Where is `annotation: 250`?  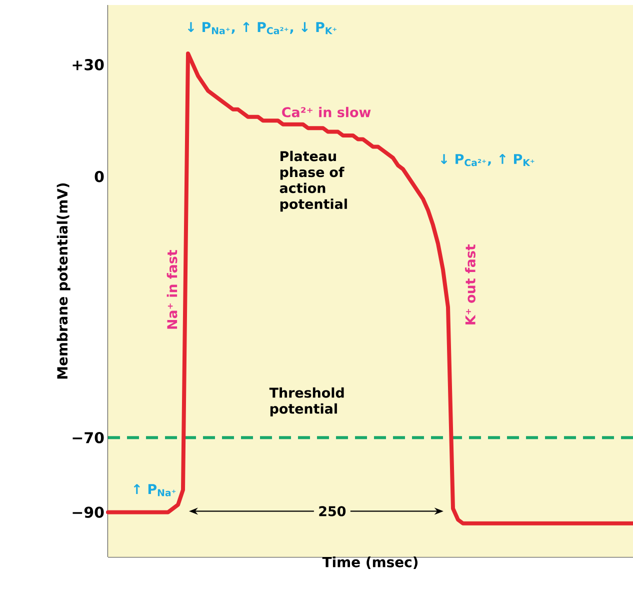 annotation: 250 is located at coordinates (332, 511).